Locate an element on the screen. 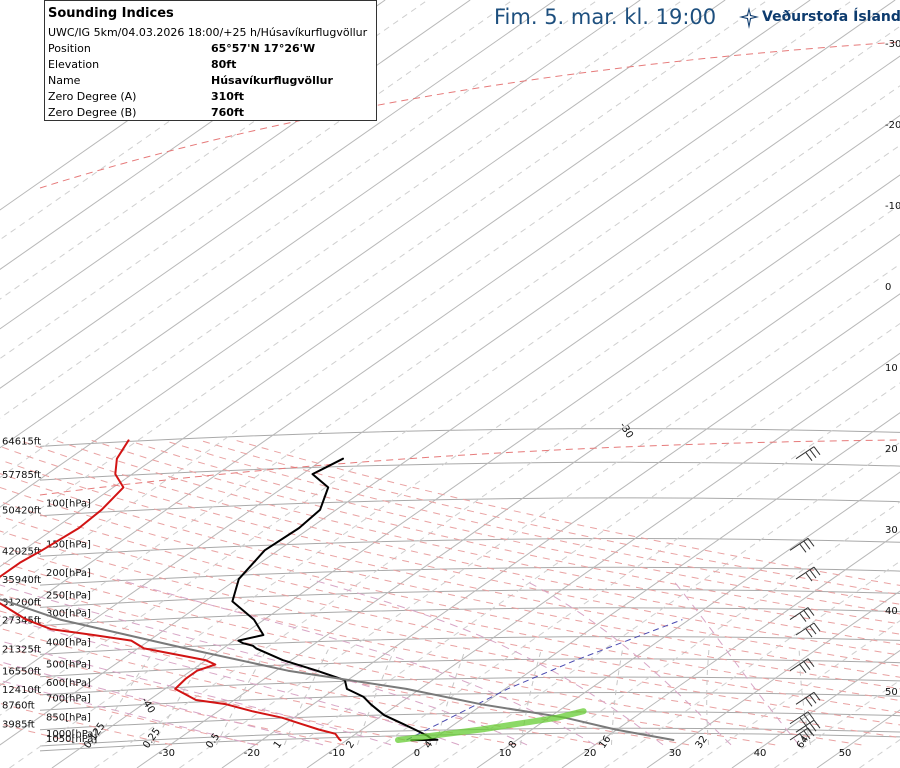 Image resolution: width=900 pixels, height=768 pixels. indices-value-elevation: 80ft is located at coordinates (224, 64).